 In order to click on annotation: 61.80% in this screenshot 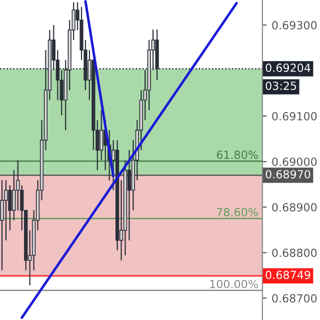, I will do `click(237, 154)`.